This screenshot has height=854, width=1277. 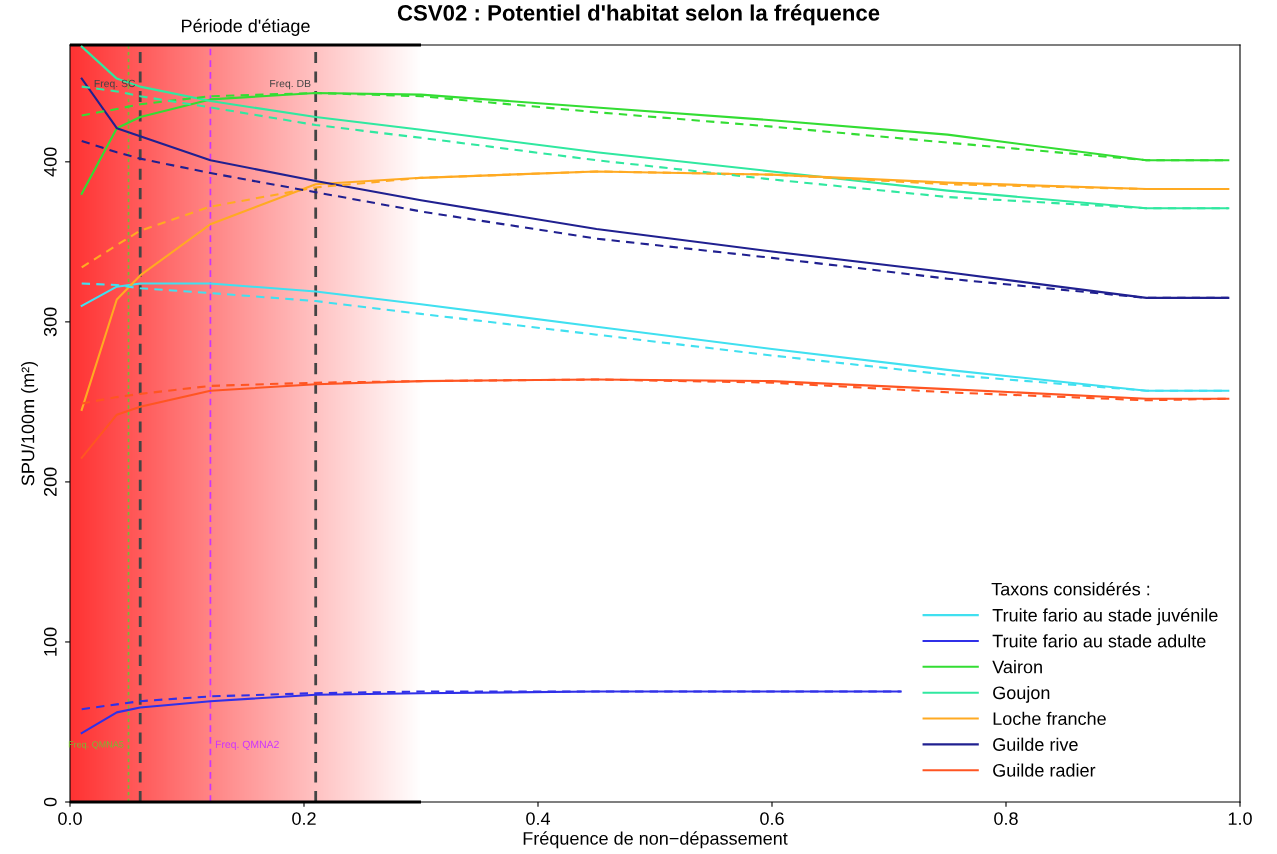 I want to click on x-tick-label: 0.0, so click(x=70, y=818).